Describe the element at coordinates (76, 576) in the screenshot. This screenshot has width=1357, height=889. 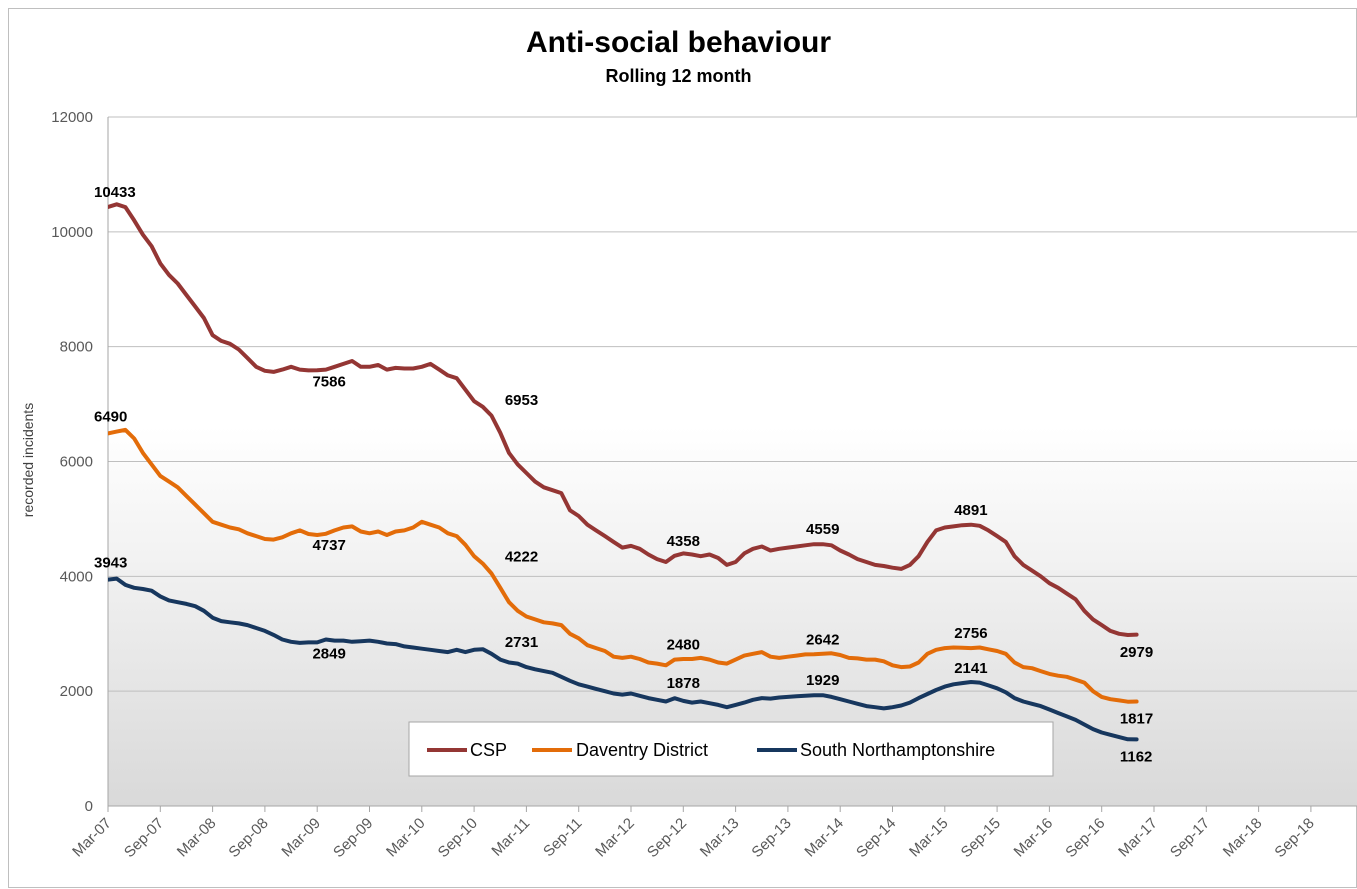
I see `y-tick-label: 4000` at that location.